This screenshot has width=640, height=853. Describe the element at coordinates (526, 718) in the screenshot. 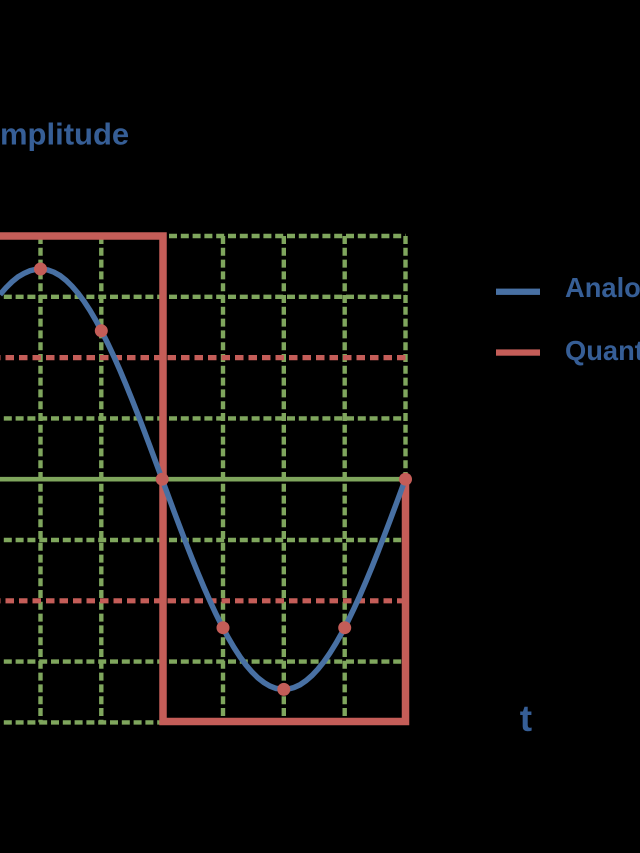

I see `svg-text: t` at that location.